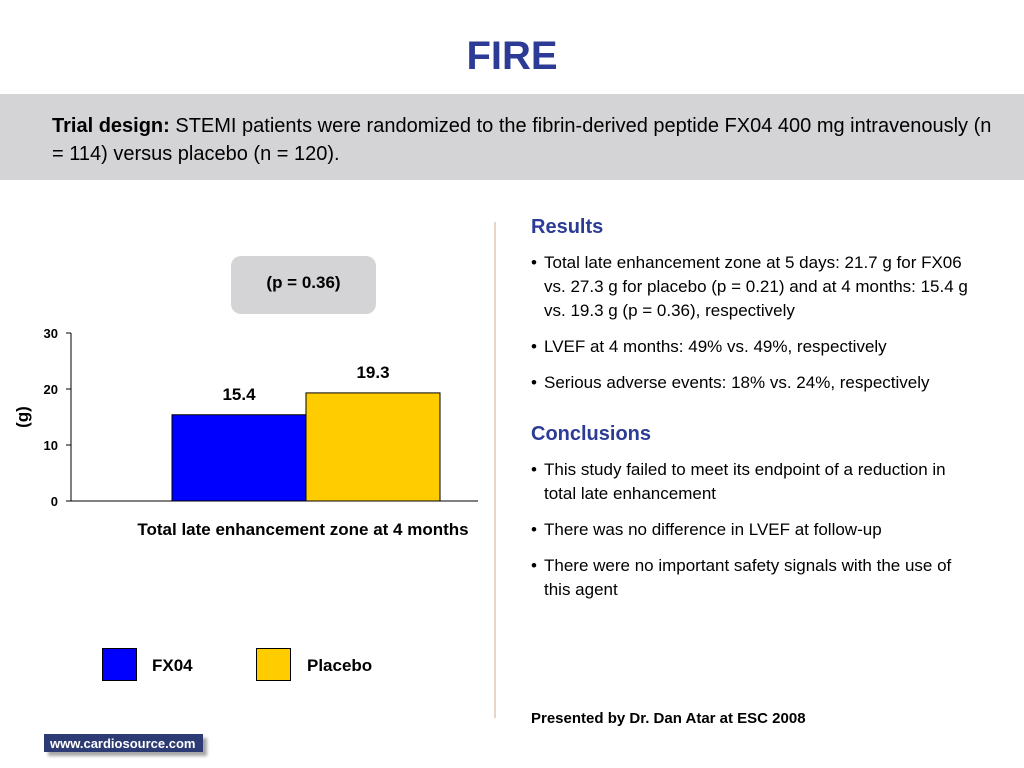  Describe the element at coordinates (305, 383) in the screenshot. I see `chart-data-labels: 15.4 19.3` at that location.